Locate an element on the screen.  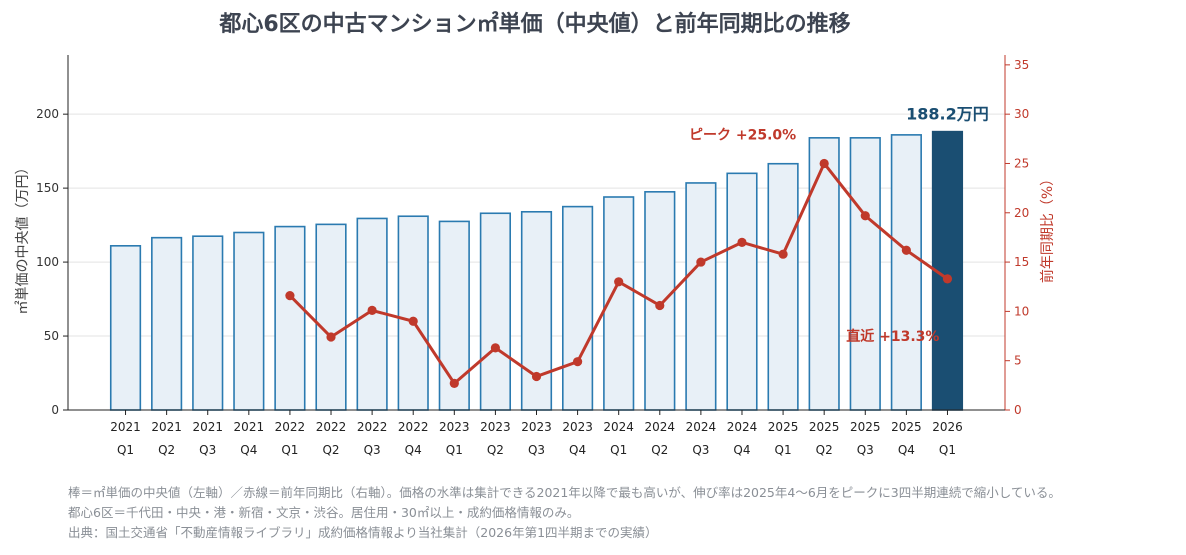
latest-label: 直近 +13.3% is located at coordinates (892, 336).